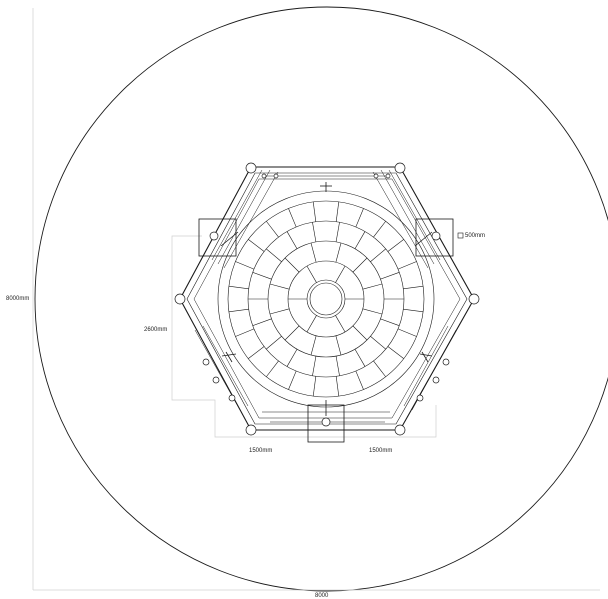  Describe the element at coordinates (460, 235) in the screenshot. I see `module-legend-square` at that location.